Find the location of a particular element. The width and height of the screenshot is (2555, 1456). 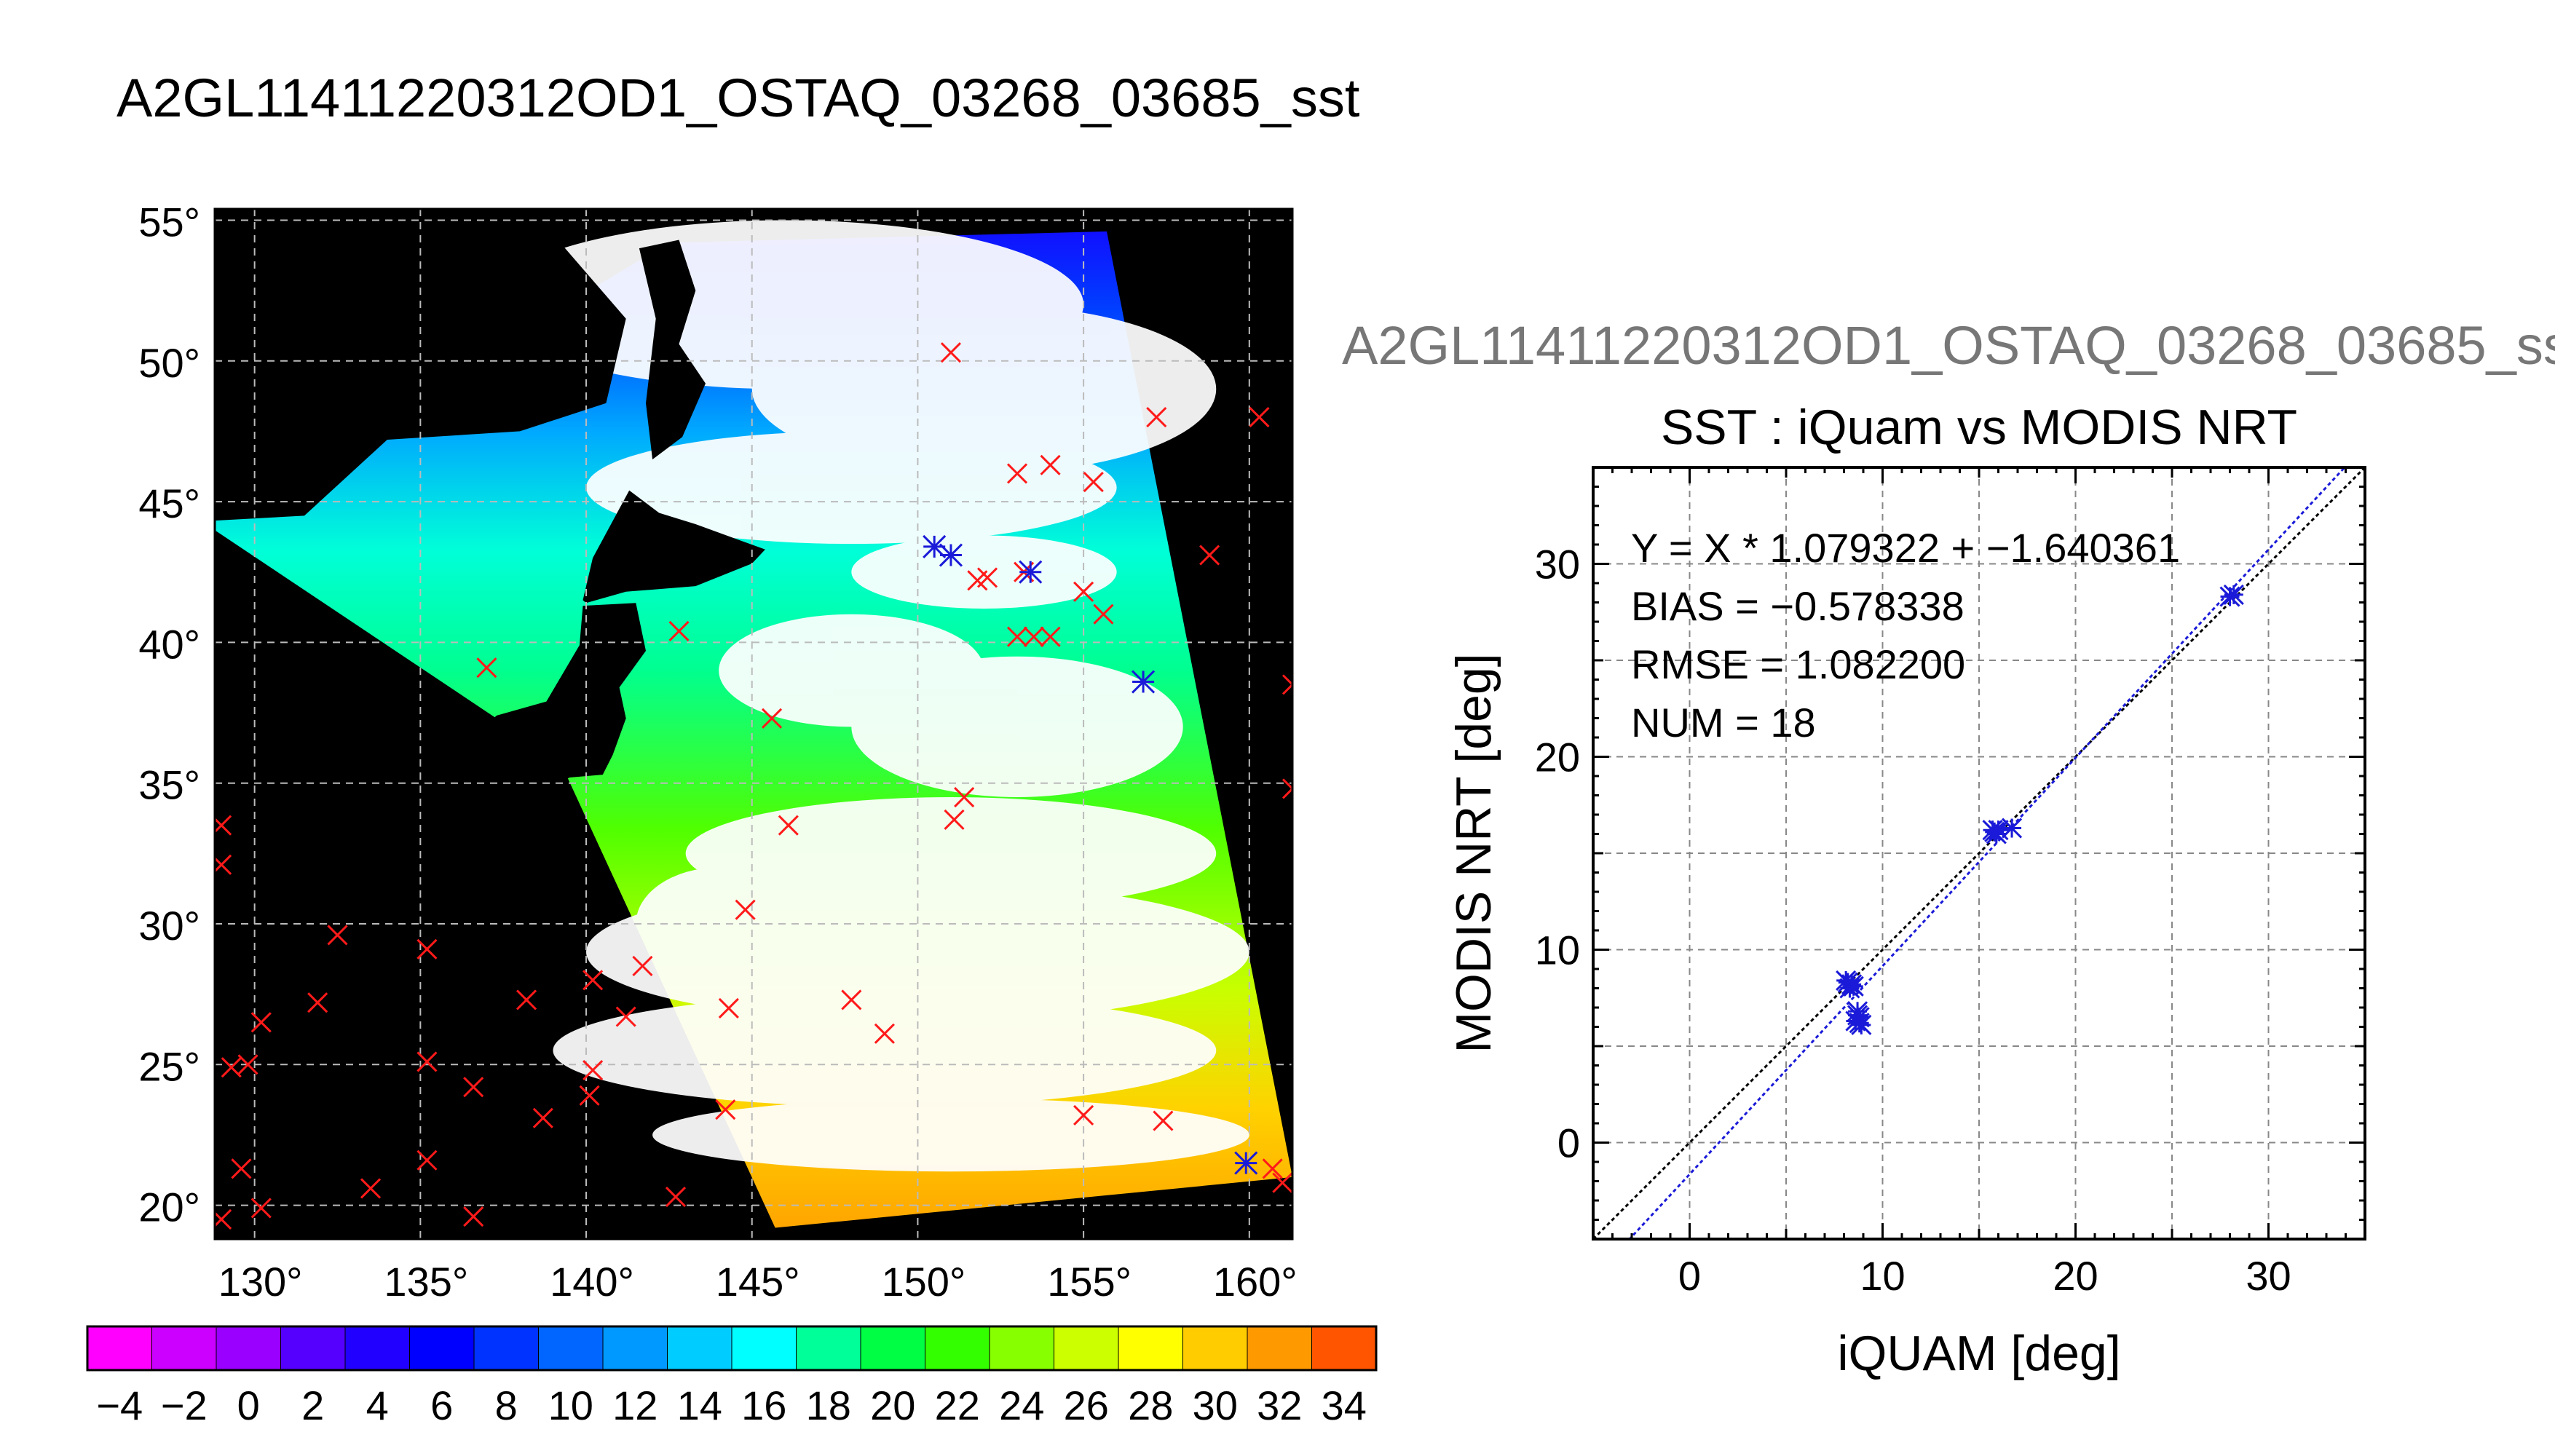

x-tick-label: 10 is located at coordinates (1882, 1276).